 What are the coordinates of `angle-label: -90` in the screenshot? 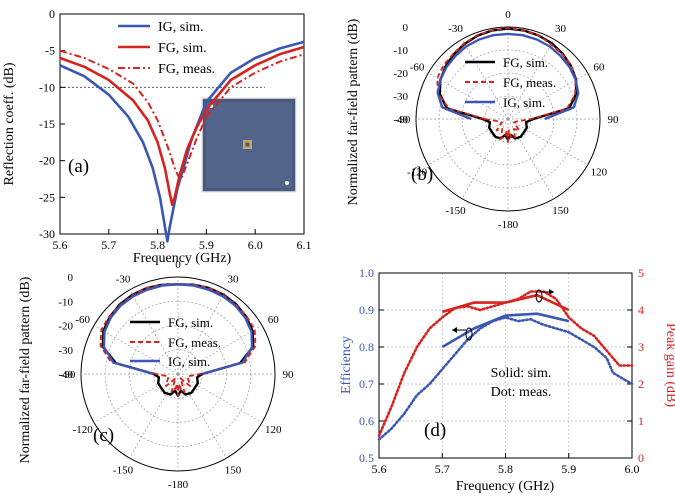 It's located at (403, 120).